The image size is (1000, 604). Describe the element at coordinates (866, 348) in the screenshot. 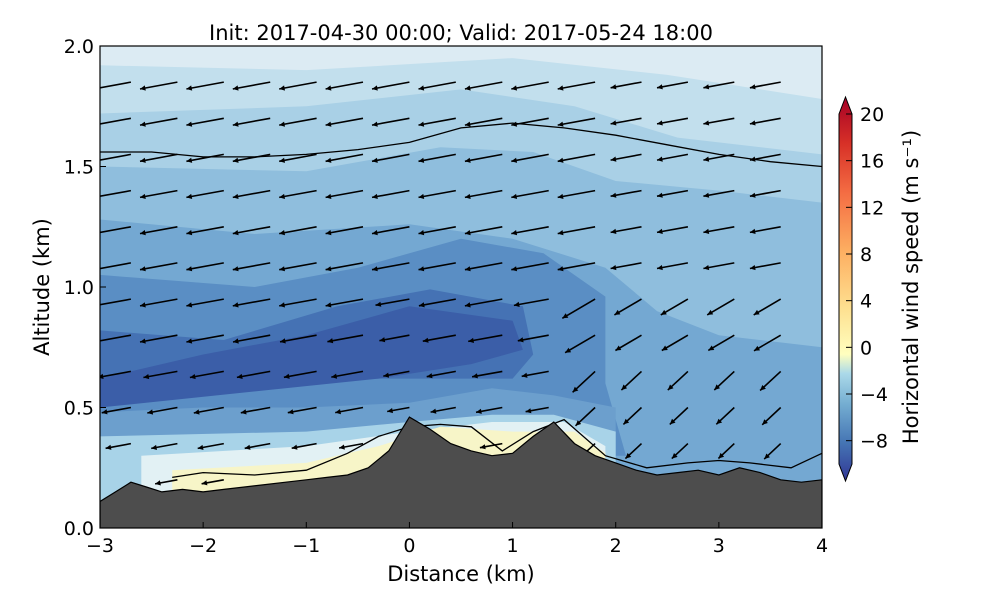

I see `colorbar-tick-label: 0` at that location.